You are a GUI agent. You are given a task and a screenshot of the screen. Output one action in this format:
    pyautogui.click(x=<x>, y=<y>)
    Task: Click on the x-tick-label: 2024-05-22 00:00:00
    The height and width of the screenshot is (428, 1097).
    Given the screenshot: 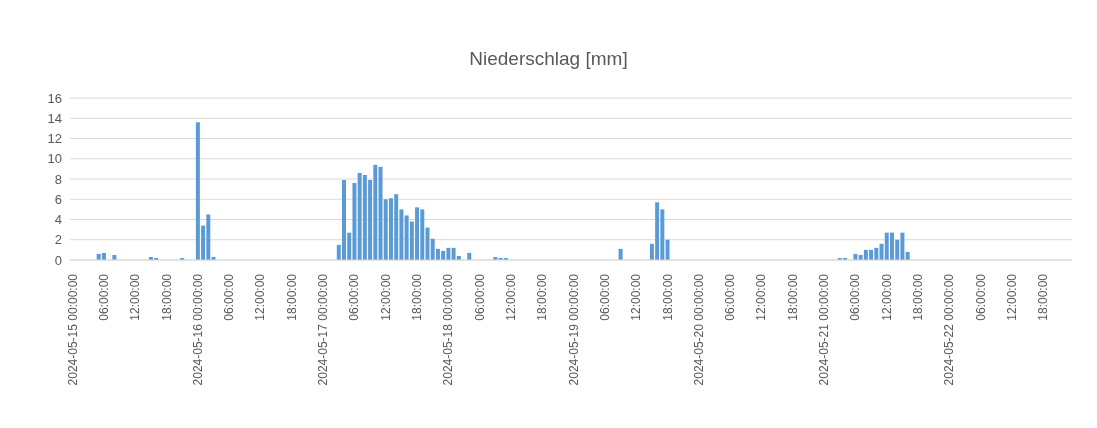 What is the action you would take?
    pyautogui.click(x=949, y=329)
    